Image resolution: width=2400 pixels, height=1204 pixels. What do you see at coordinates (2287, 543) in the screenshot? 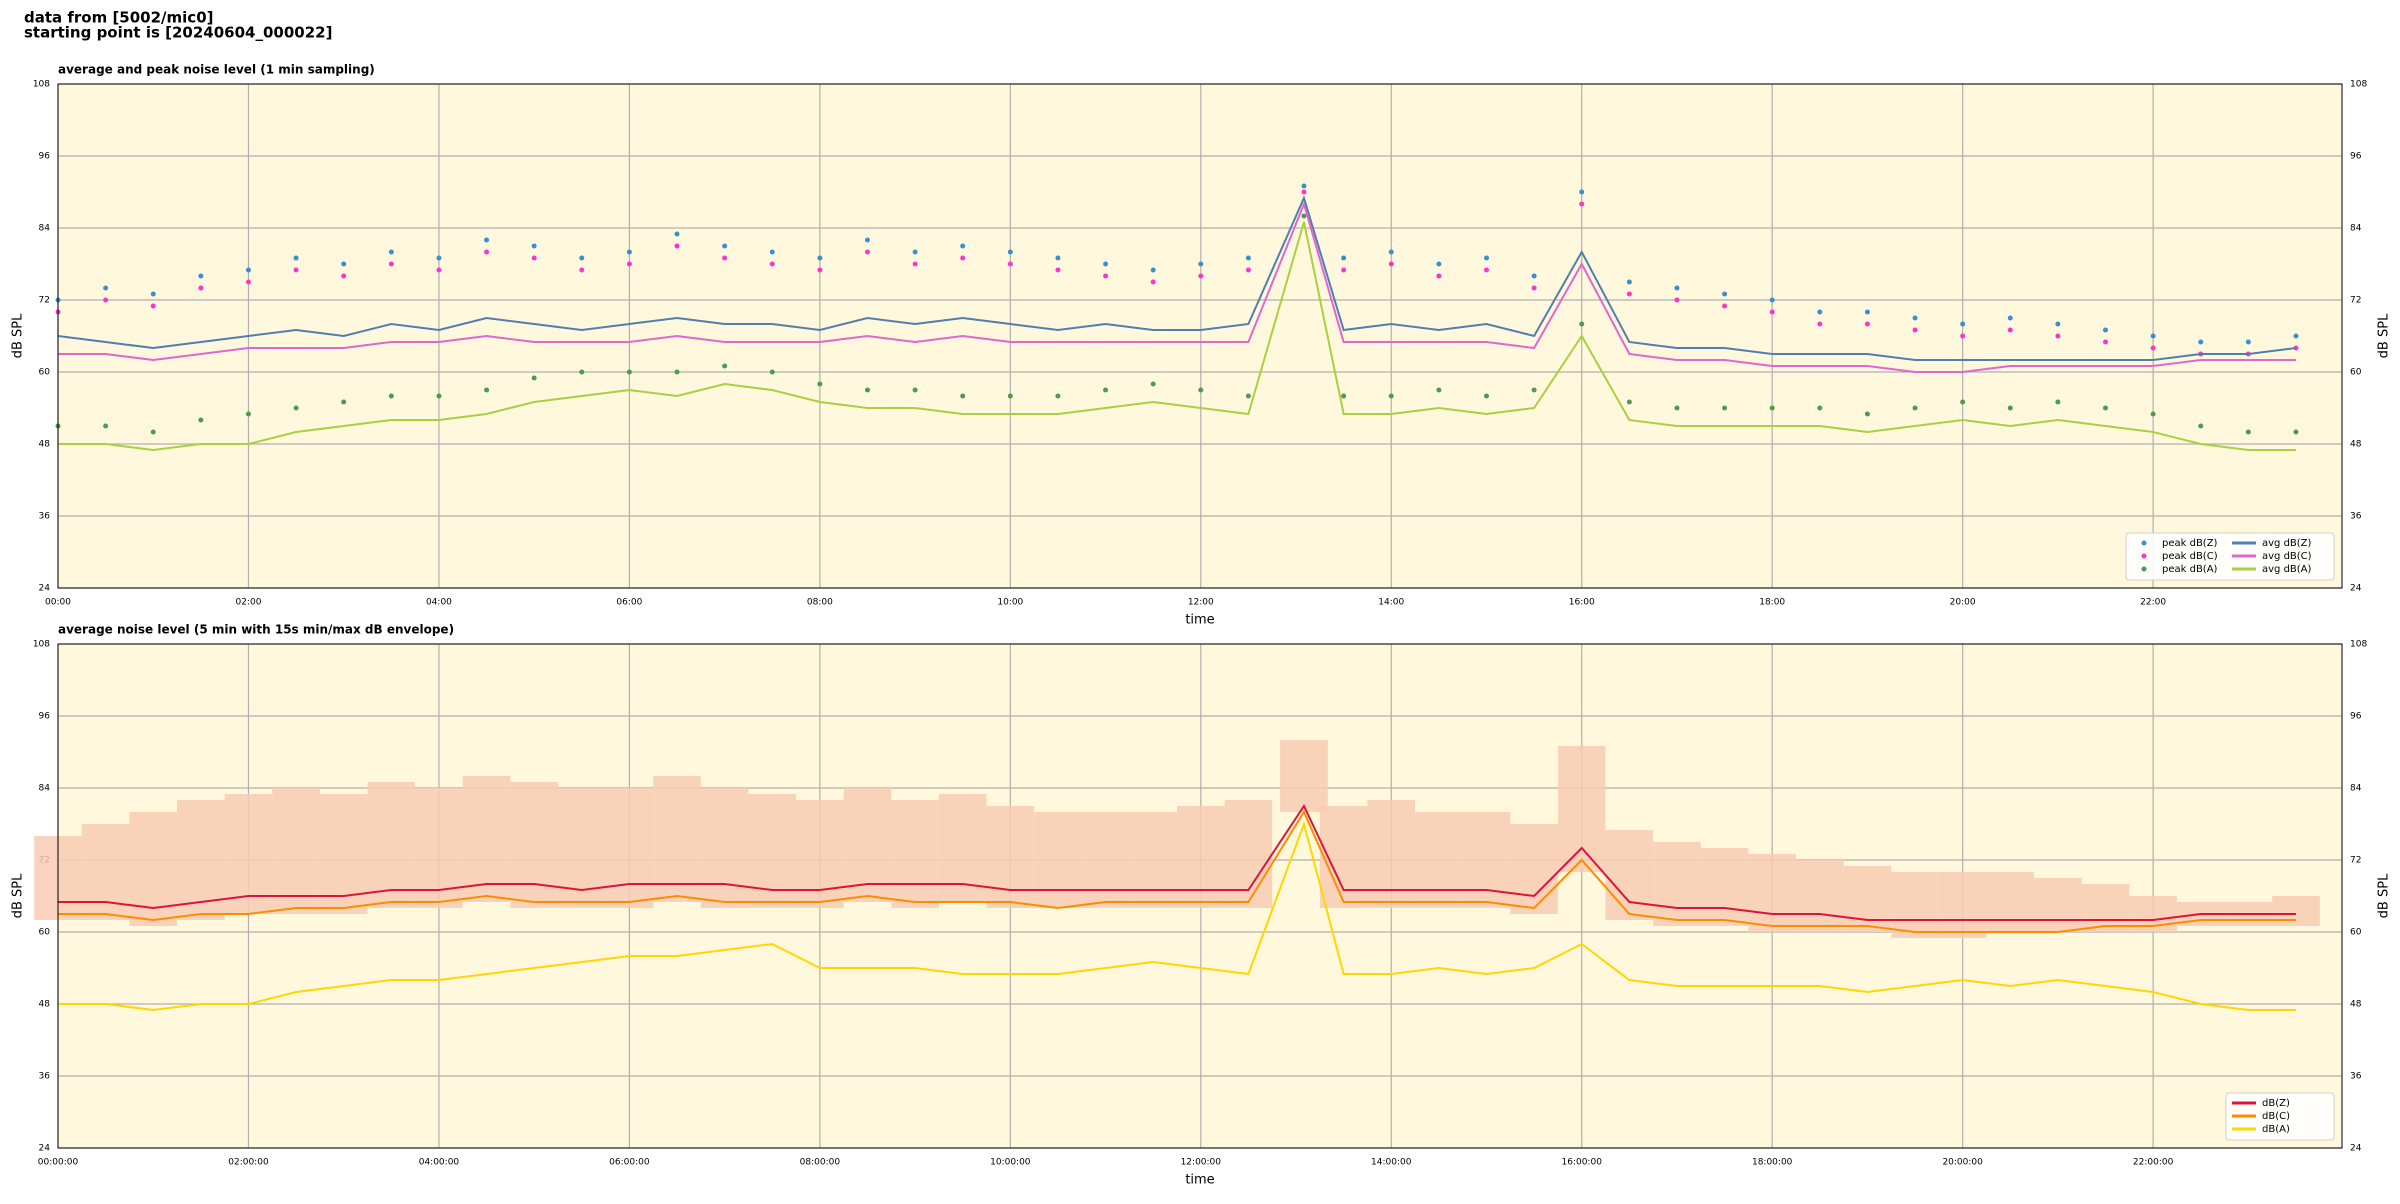
I see `legend-label: avg dB(Z)` at bounding box center [2287, 543].